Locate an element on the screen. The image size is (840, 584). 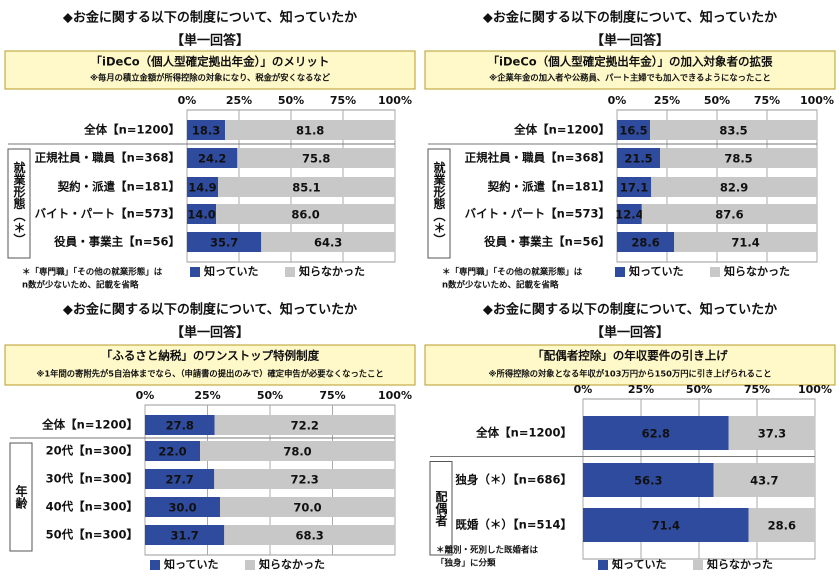
value-label: 72.3 is located at coordinates (304, 480).